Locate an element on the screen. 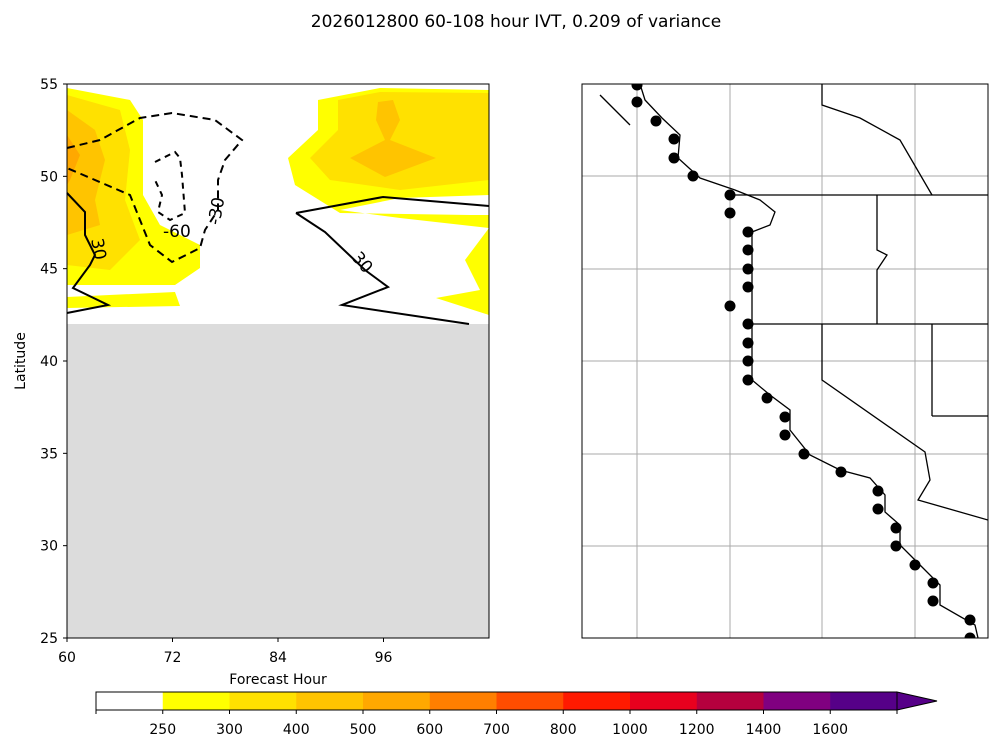  colorbar-tick-label: 600 is located at coordinates (429, 730).